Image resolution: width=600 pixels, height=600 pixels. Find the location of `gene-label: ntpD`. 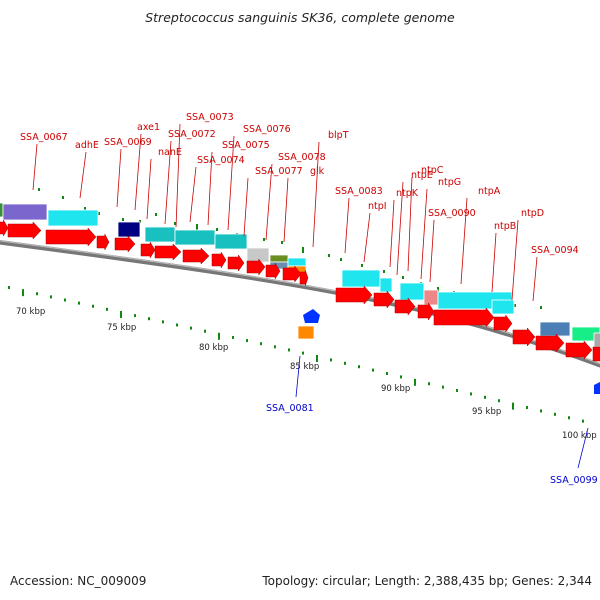

gene-label: ntpD is located at coordinates (532, 213).